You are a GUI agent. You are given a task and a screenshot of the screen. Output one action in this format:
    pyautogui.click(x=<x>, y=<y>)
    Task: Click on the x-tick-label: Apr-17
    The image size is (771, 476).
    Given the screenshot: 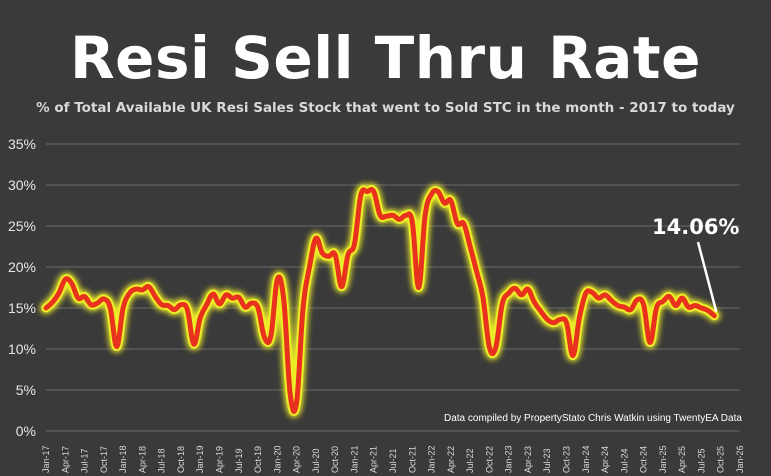 What is the action you would take?
    pyautogui.click(x=65, y=459)
    